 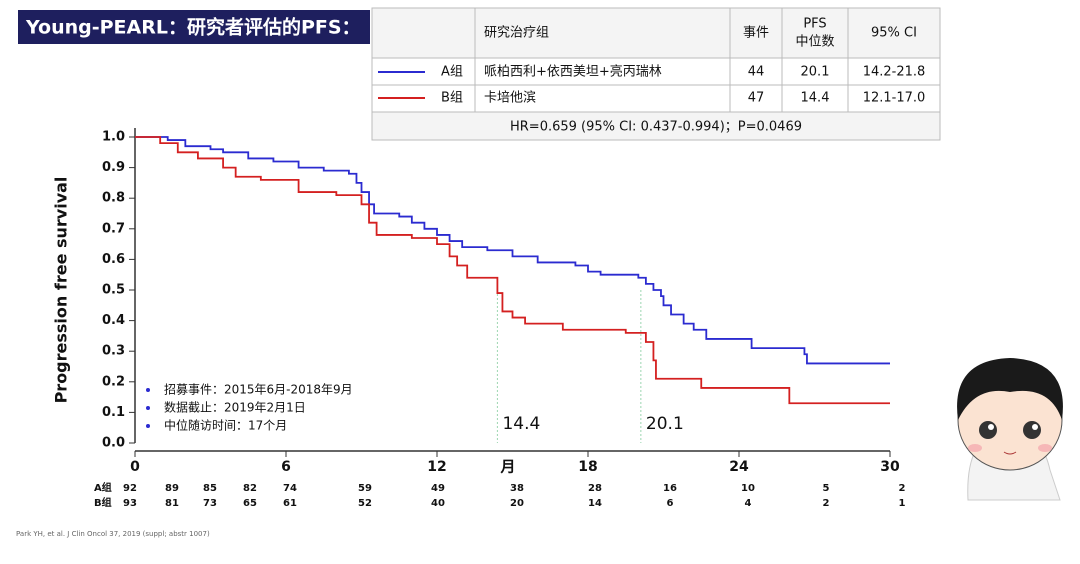 I want to click on x-tick-label: 0, so click(x=135, y=467).